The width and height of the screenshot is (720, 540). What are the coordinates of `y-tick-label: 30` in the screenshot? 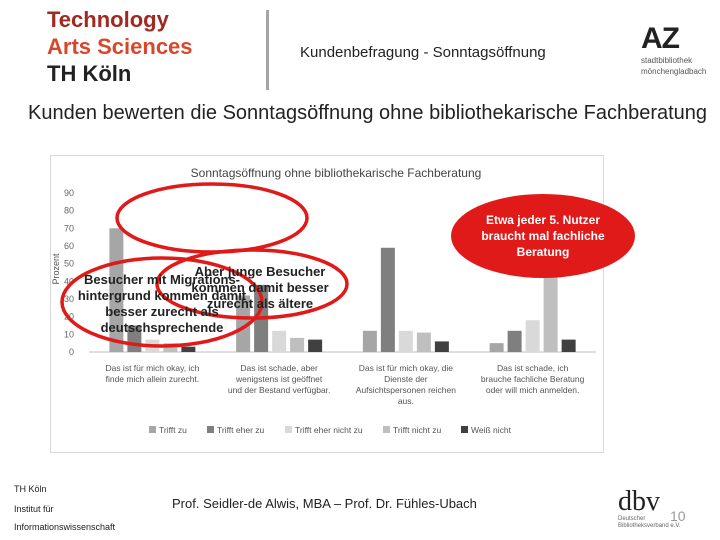 It's located at (69, 299).